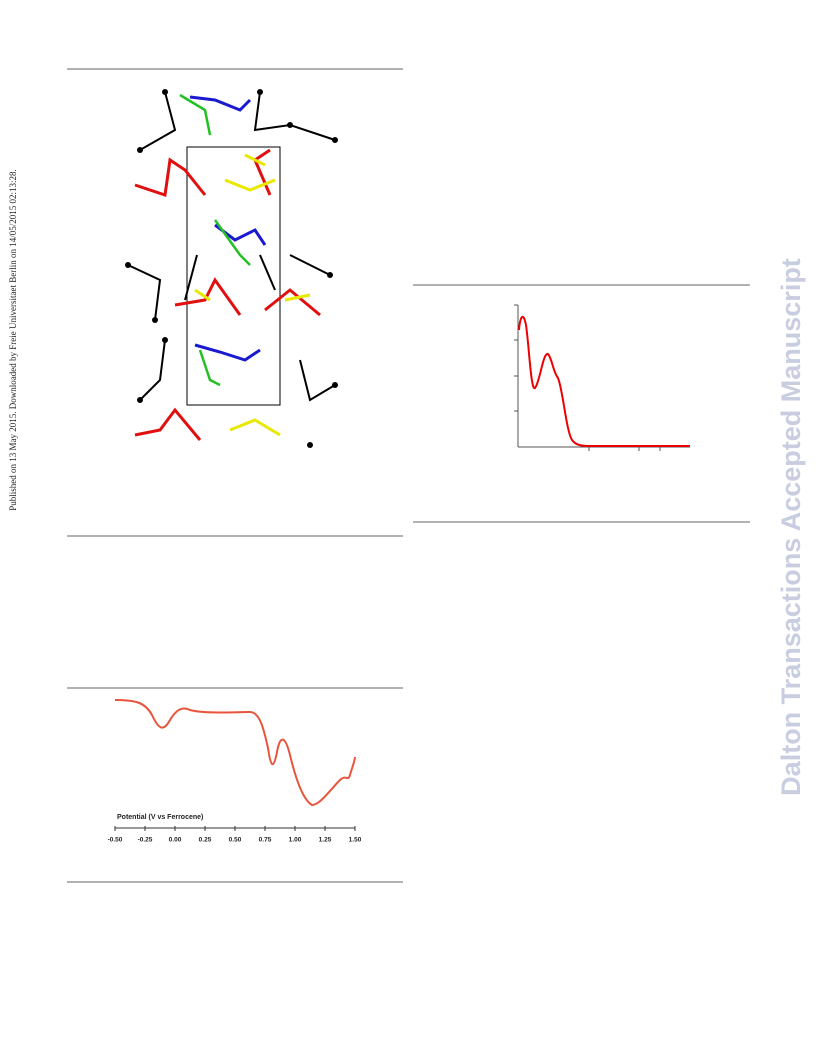 The width and height of the screenshot is (816, 1061). Describe the element at coordinates (115, 840) in the screenshot. I see `x-tick-label: -0.50` at that location.